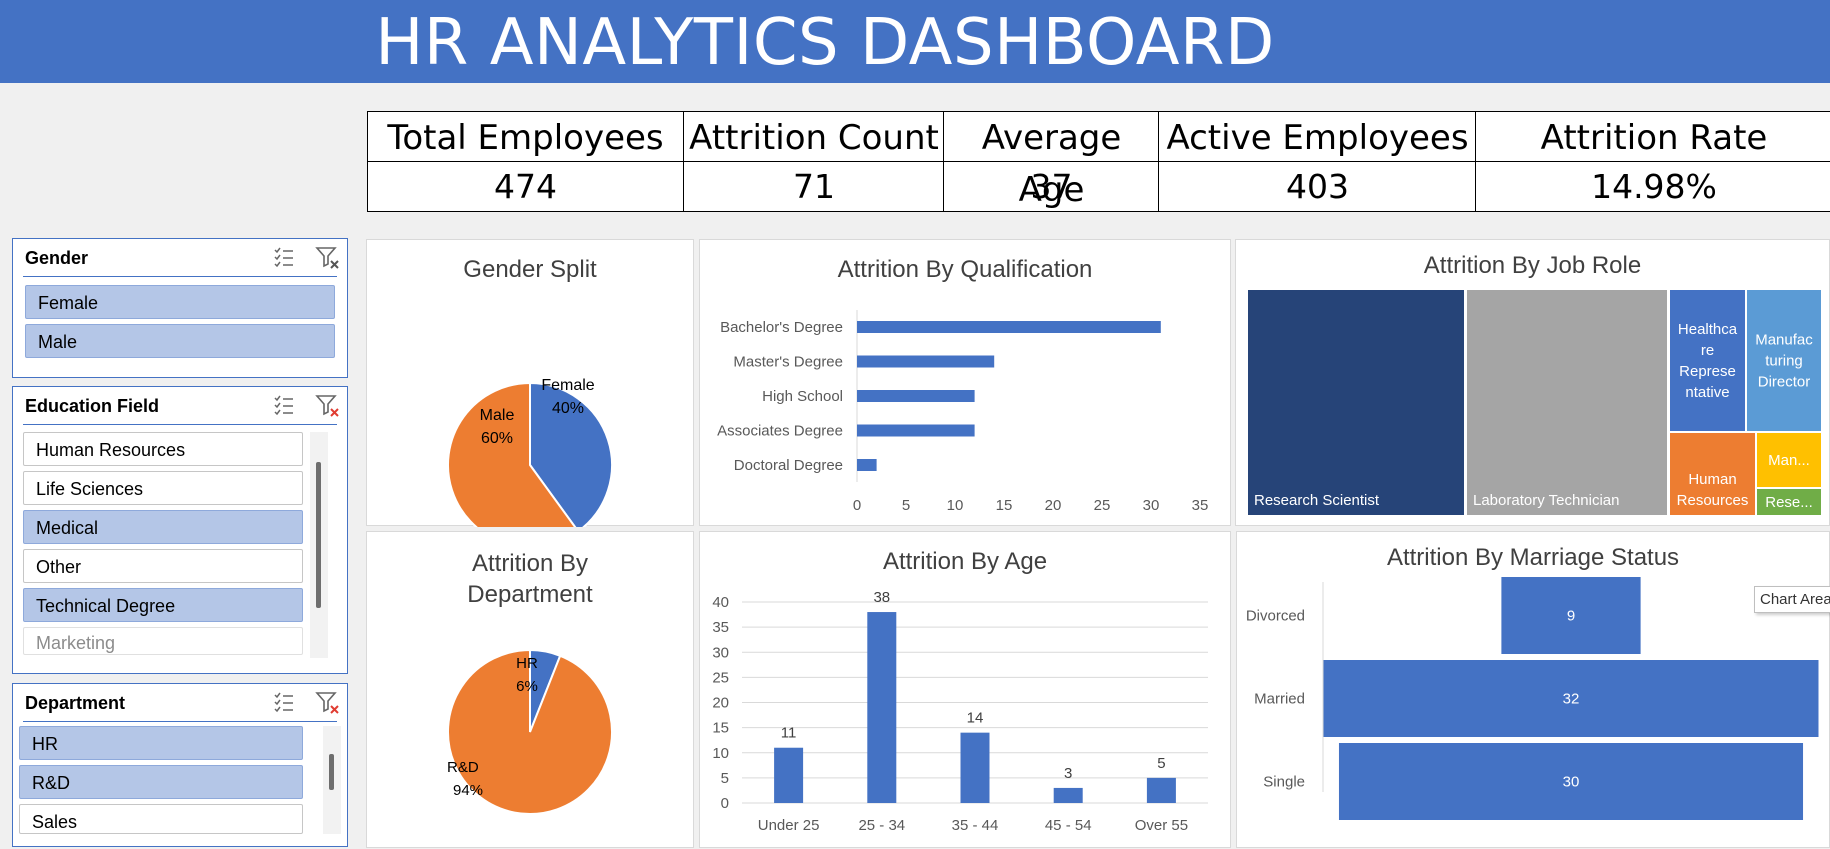 The height and width of the screenshot is (849, 1830). I want to click on slice-label-value: 60%, so click(497, 438).